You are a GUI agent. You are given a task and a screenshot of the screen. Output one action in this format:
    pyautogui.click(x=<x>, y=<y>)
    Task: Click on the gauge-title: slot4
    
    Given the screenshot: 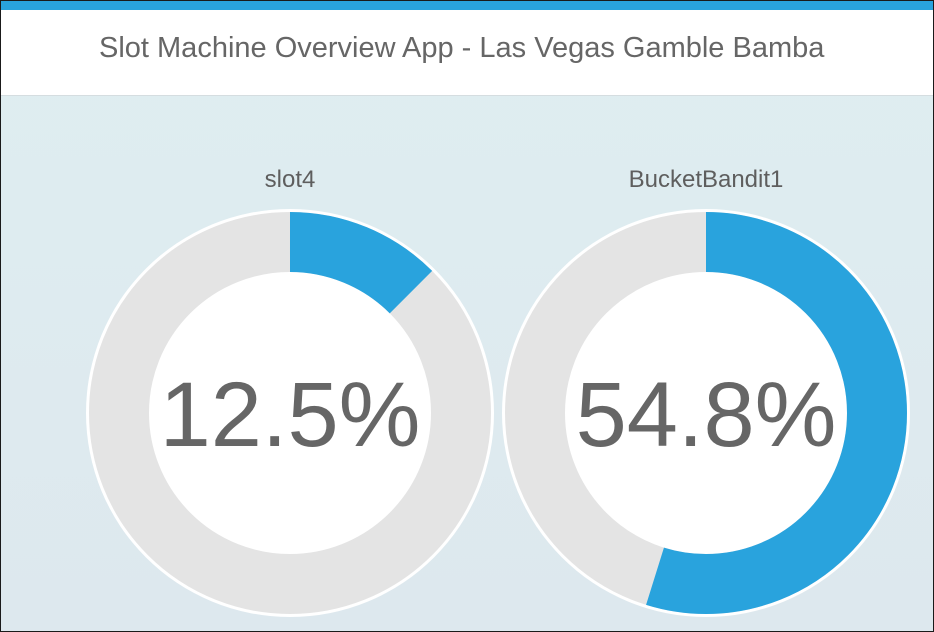 What is the action you would take?
    pyautogui.click(x=290, y=179)
    